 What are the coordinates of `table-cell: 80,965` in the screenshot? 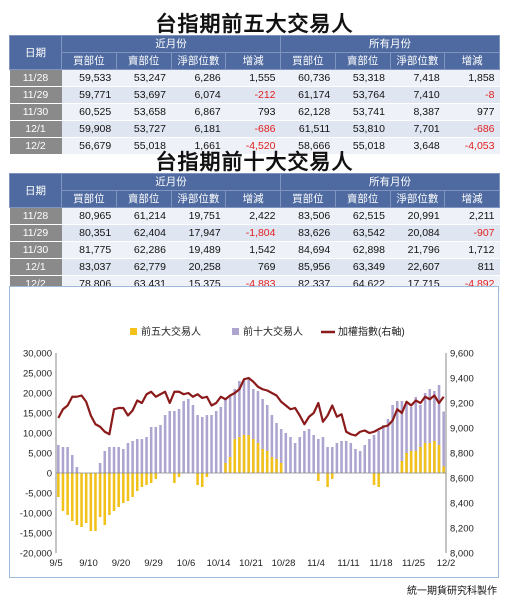 It's located at (89, 216).